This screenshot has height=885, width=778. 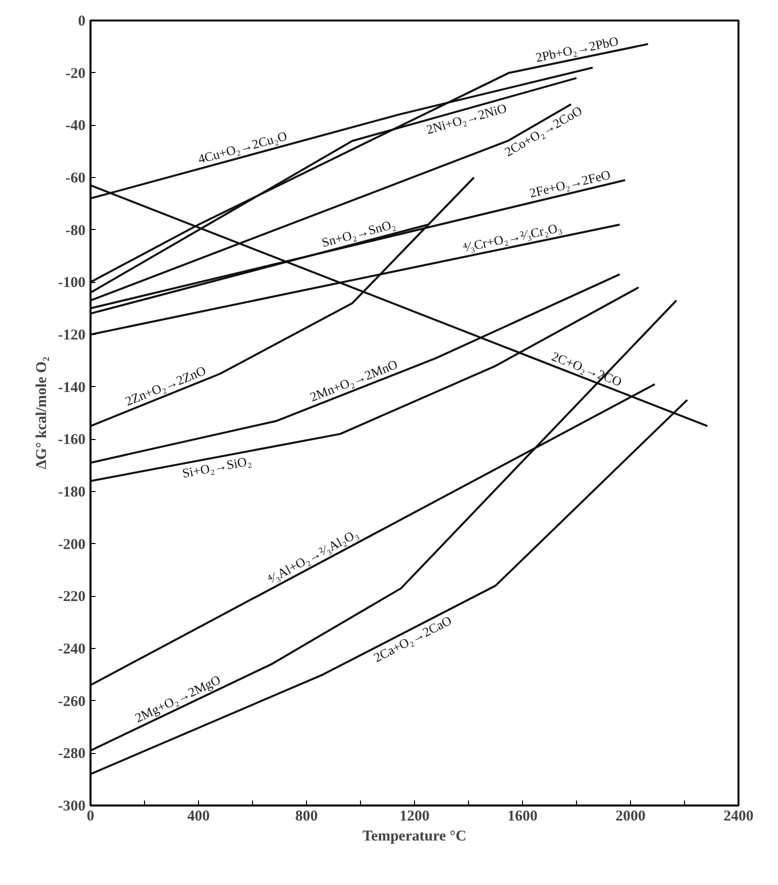 I want to click on x-tick-label: 2000, so click(x=631, y=816).